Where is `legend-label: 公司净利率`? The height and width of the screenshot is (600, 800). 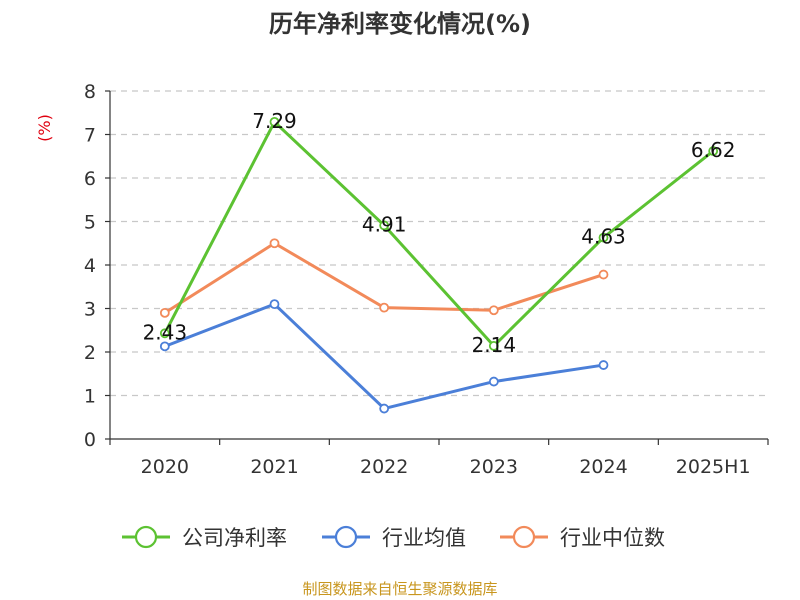 legend-label: 公司净利率 is located at coordinates (234, 538).